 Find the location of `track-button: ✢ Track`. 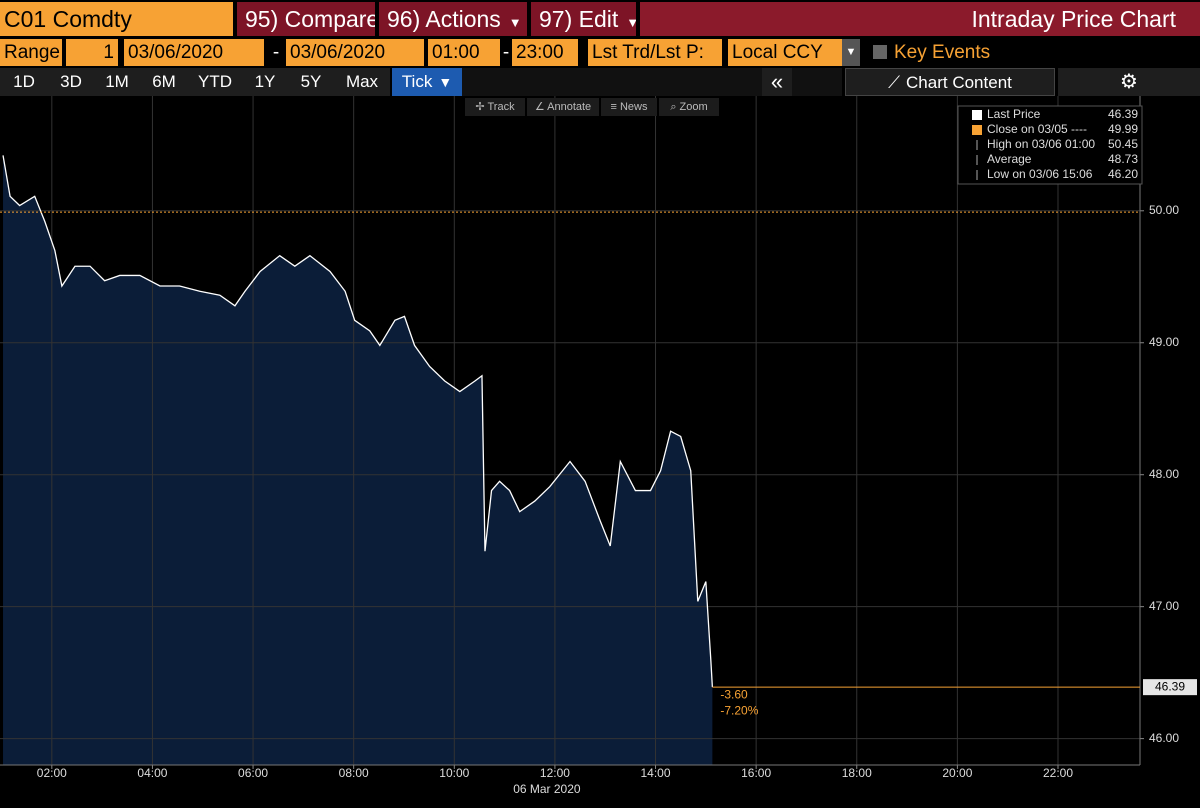

track-button: ✢ Track is located at coordinates (495, 107).